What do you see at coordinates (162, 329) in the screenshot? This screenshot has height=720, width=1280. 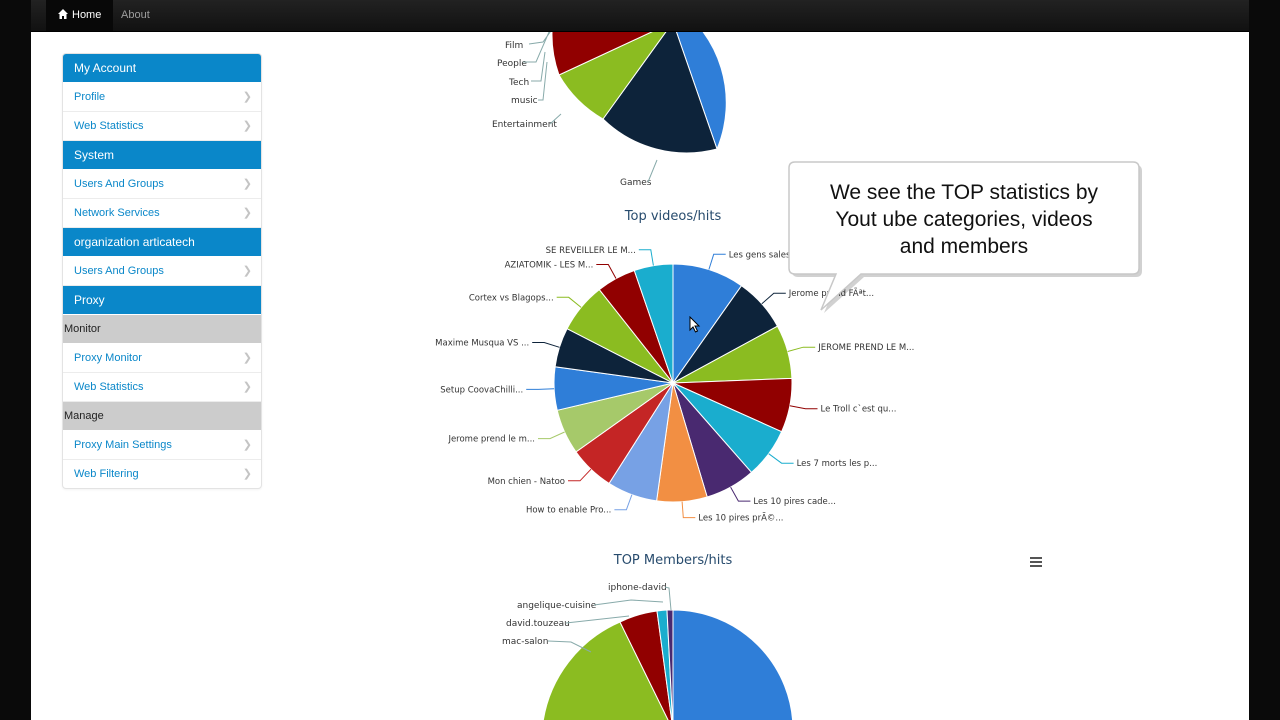 I see `sidebar-group-monitor: Monitor` at bounding box center [162, 329].